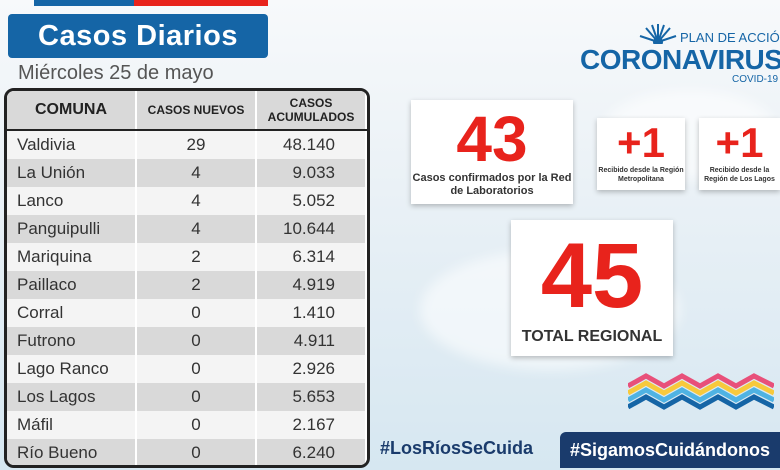  Describe the element at coordinates (72, 111) in the screenshot. I see `column-header-comuna: COMUNA` at that location.